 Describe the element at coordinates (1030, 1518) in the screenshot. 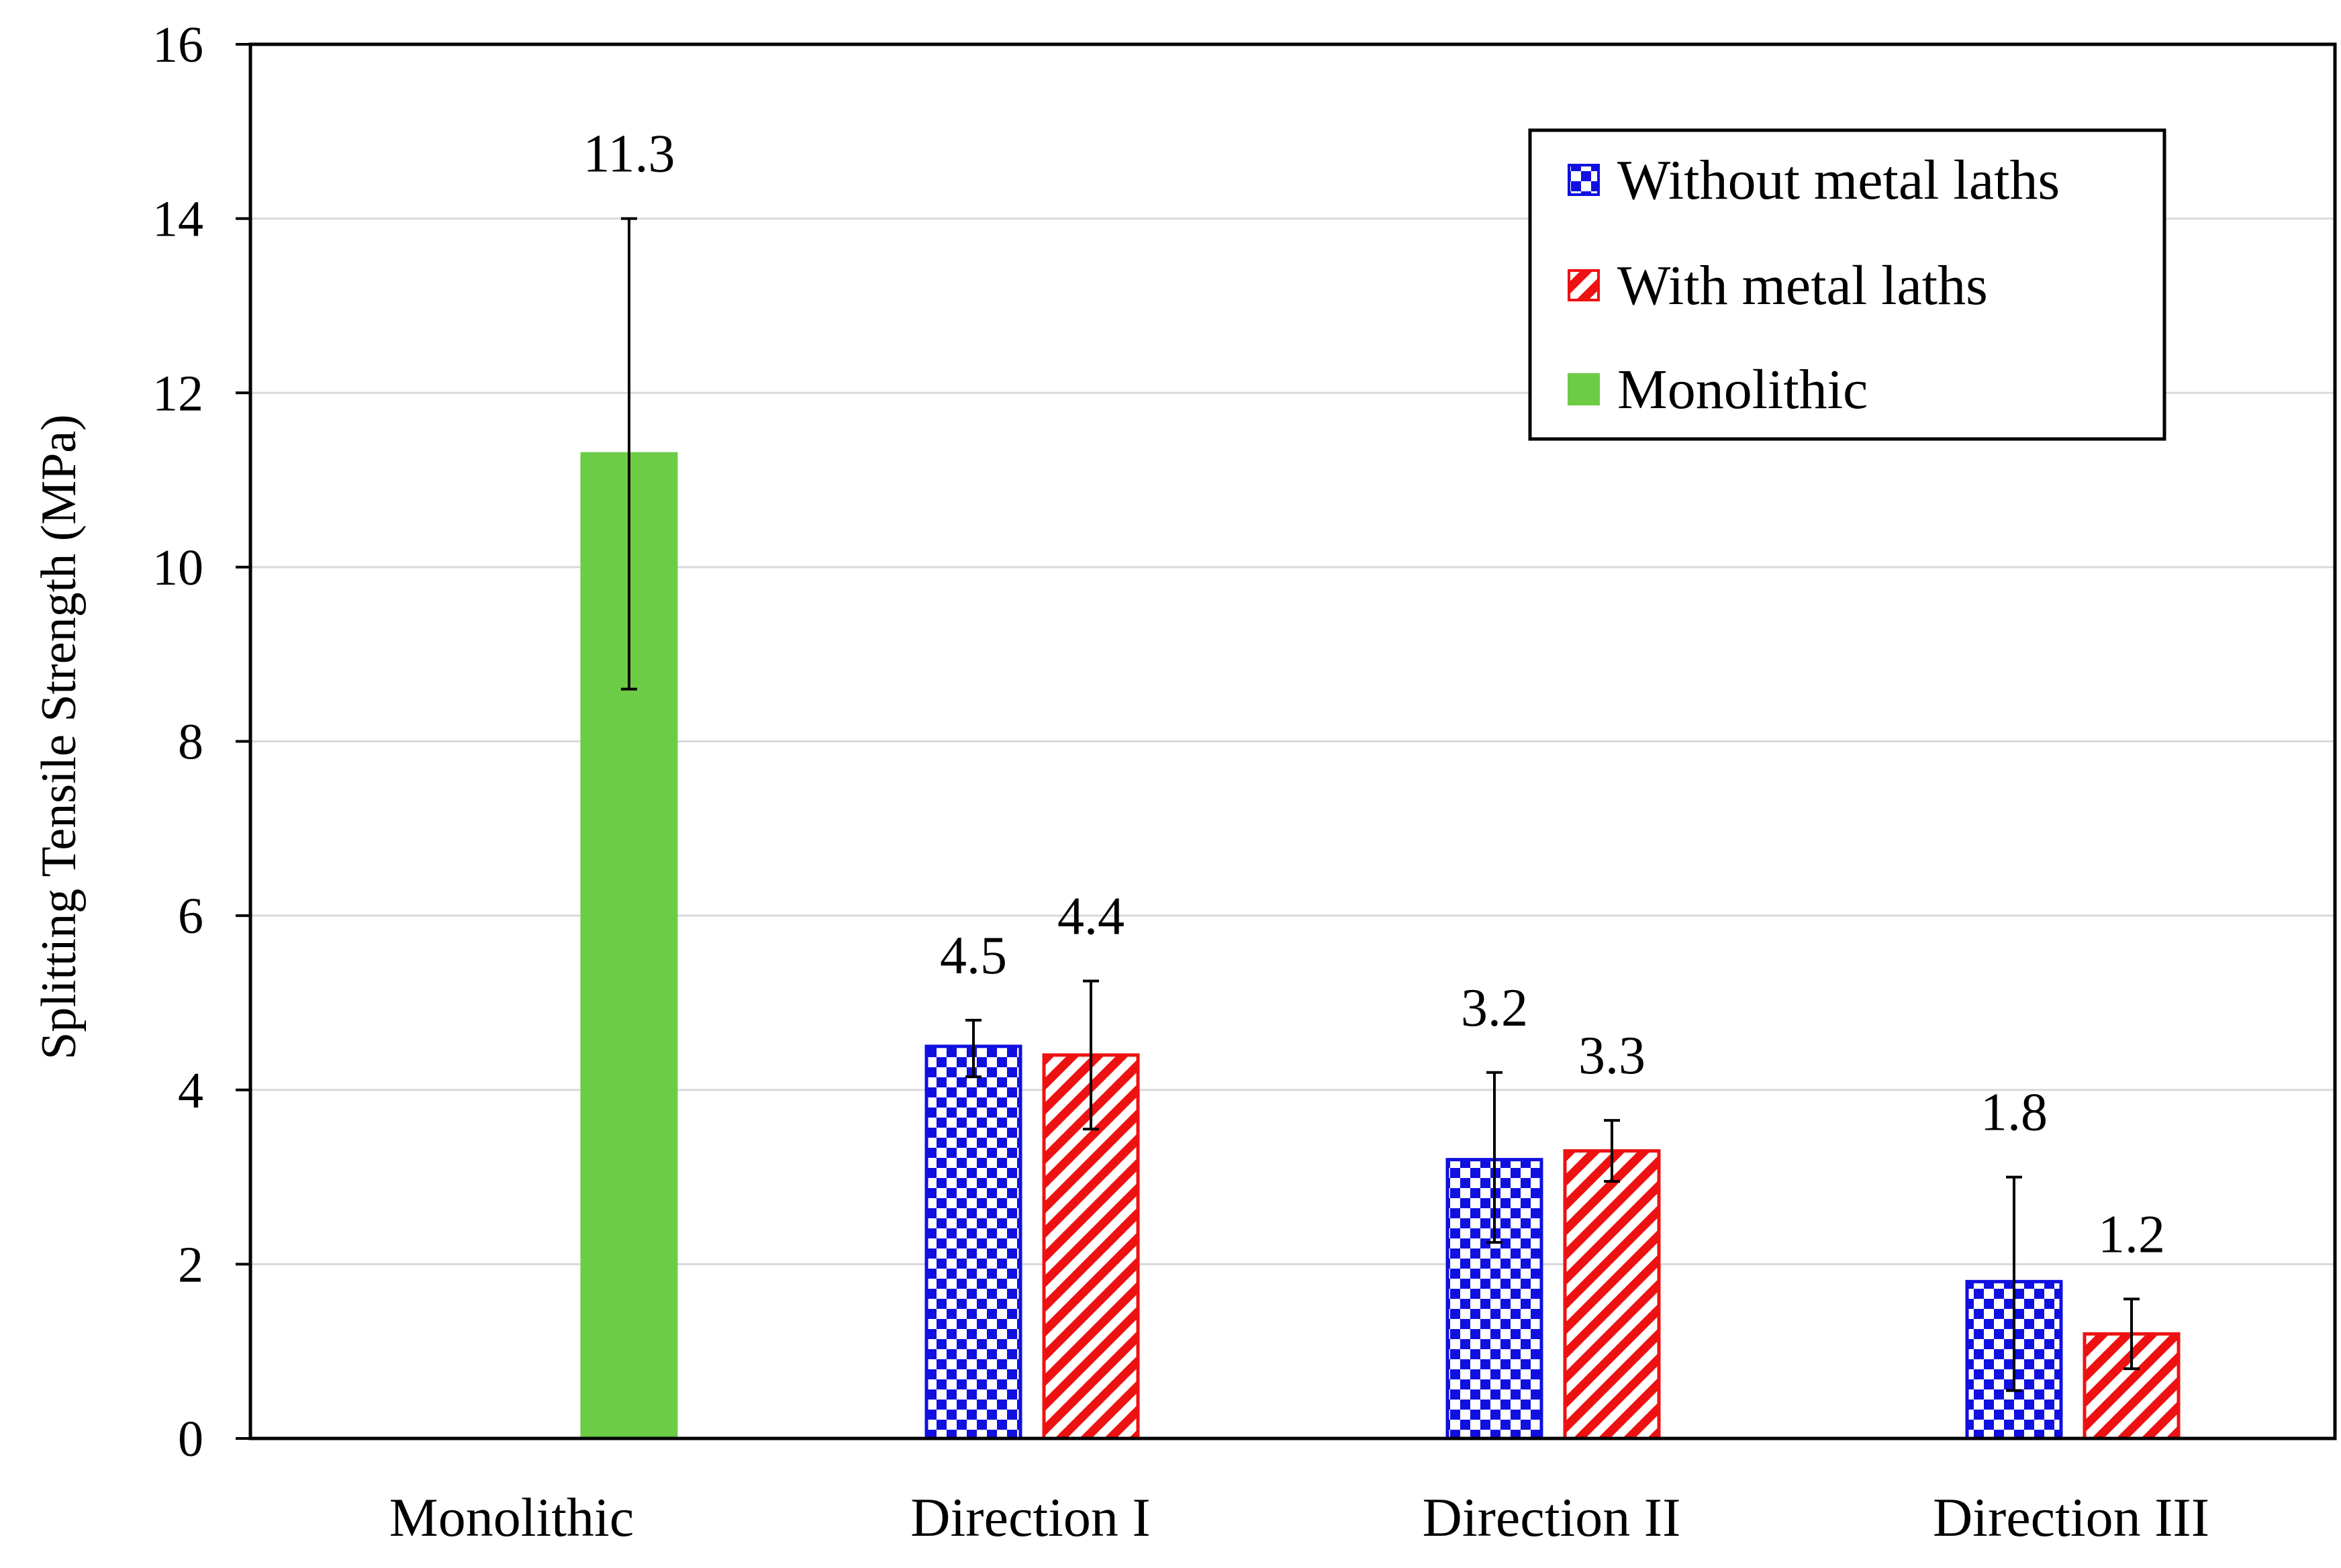

I see `x-category-label: Direction I` at that location.